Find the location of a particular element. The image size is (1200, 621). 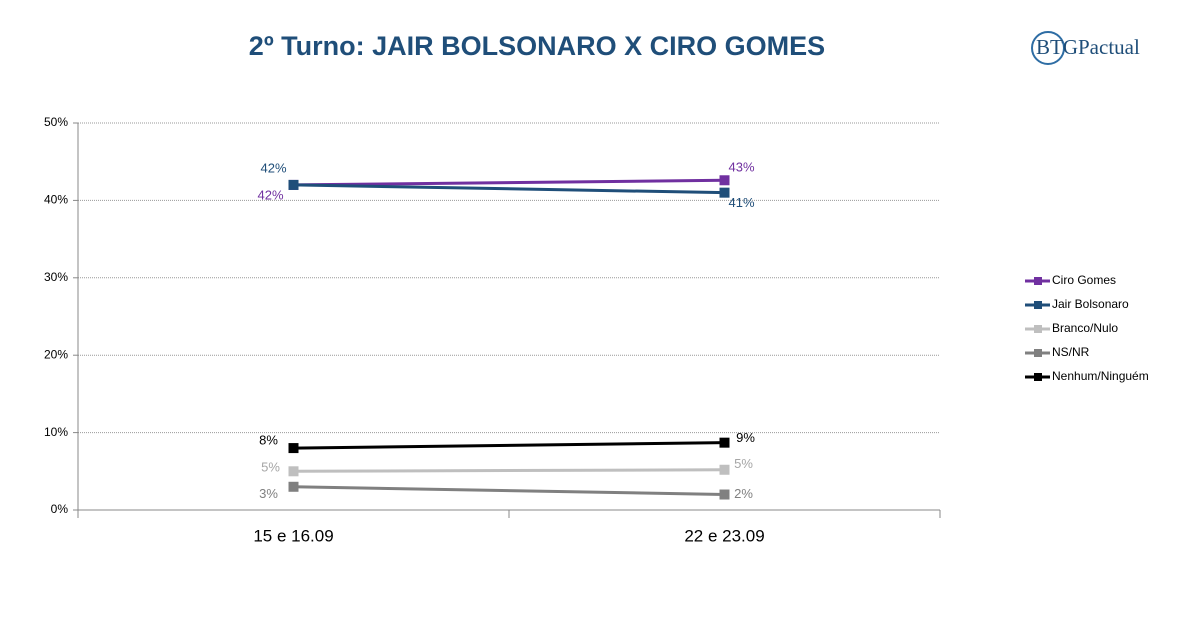

data-label: 8% is located at coordinates (268, 440).